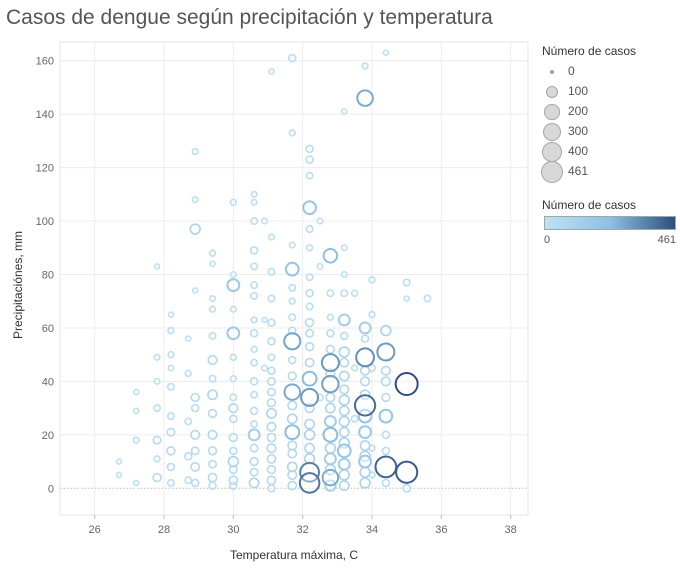 This screenshot has height=570, width=680. Describe the element at coordinates (571, 71) in the screenshot. I see `size-legend-label: 0` at that location.